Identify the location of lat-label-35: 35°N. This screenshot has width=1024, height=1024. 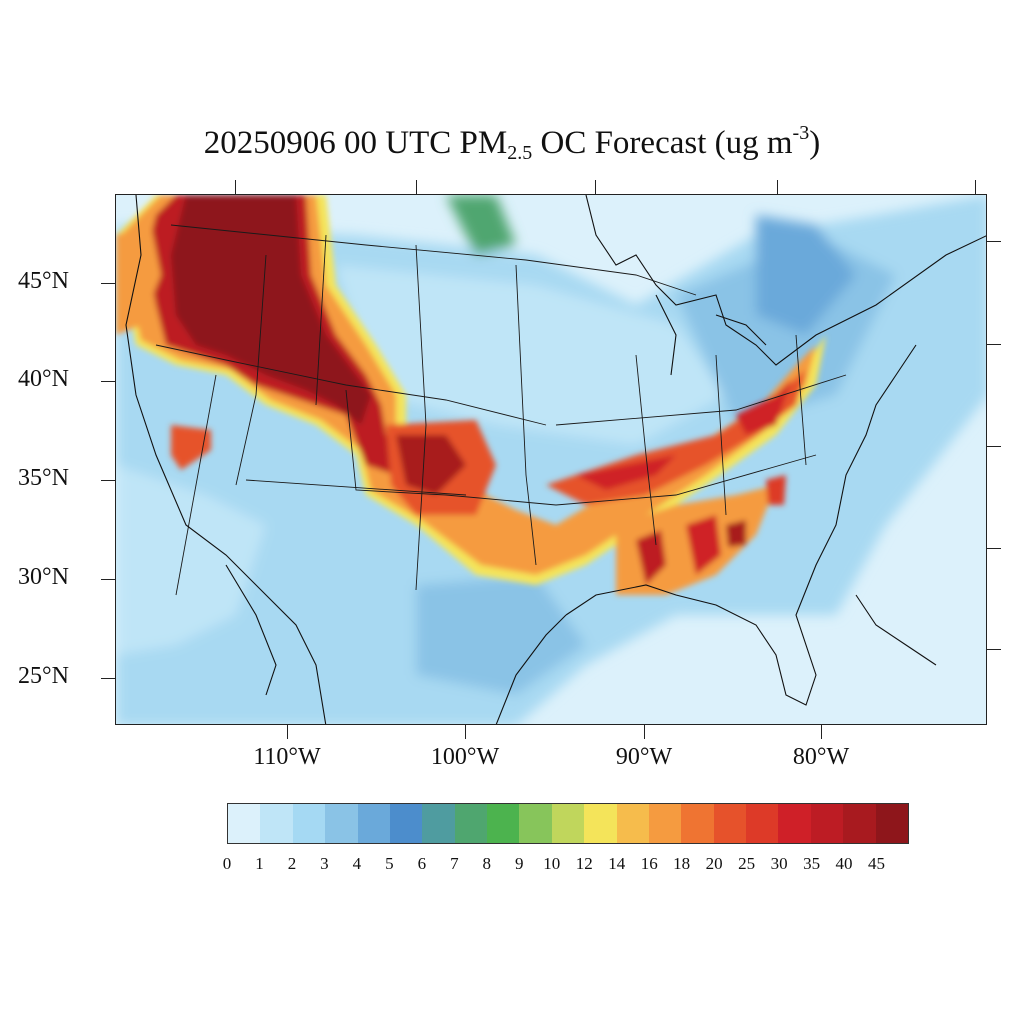
(43, 478).